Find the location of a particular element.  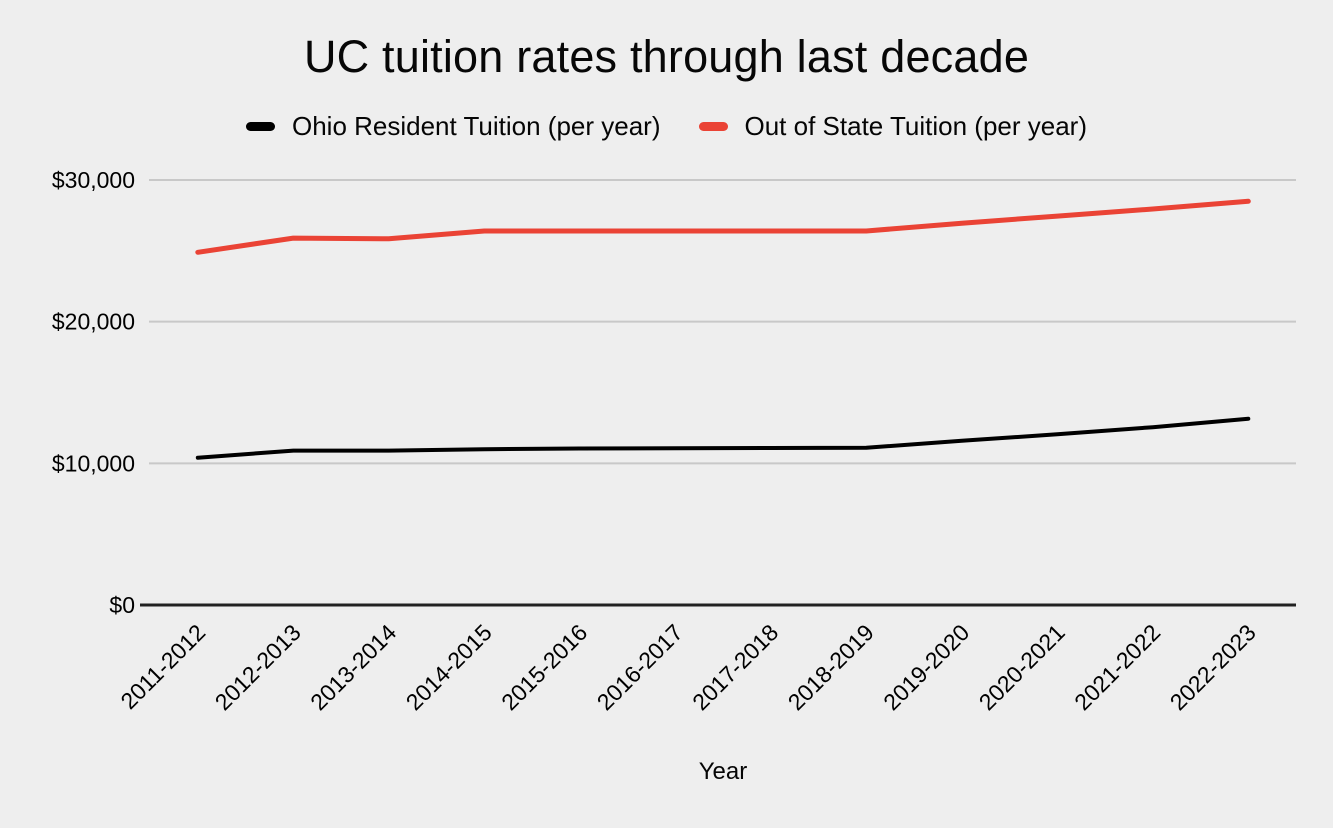

chart-title: UC tuition rates through last decade is located at coordinates (666, 56).